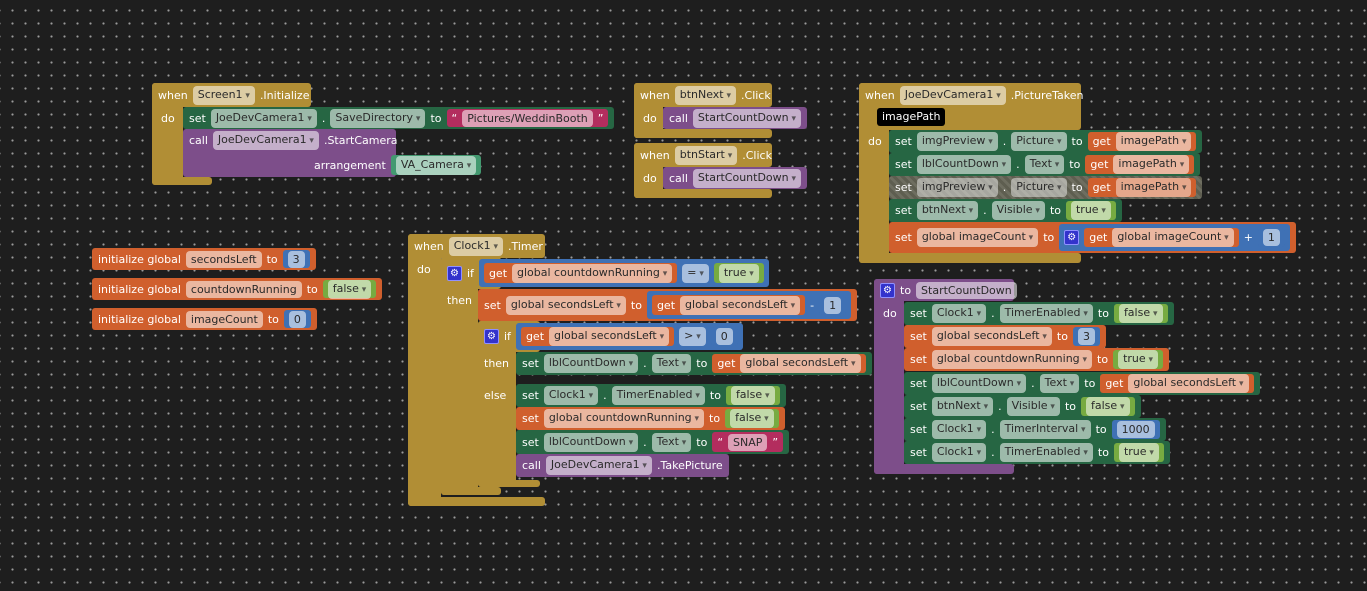  What do you see at coordinates (204, 259) in the screenshot?
I see `block-var-initialize-global: initialize global secondsLeft to 3` at bounding box center [204, 259].